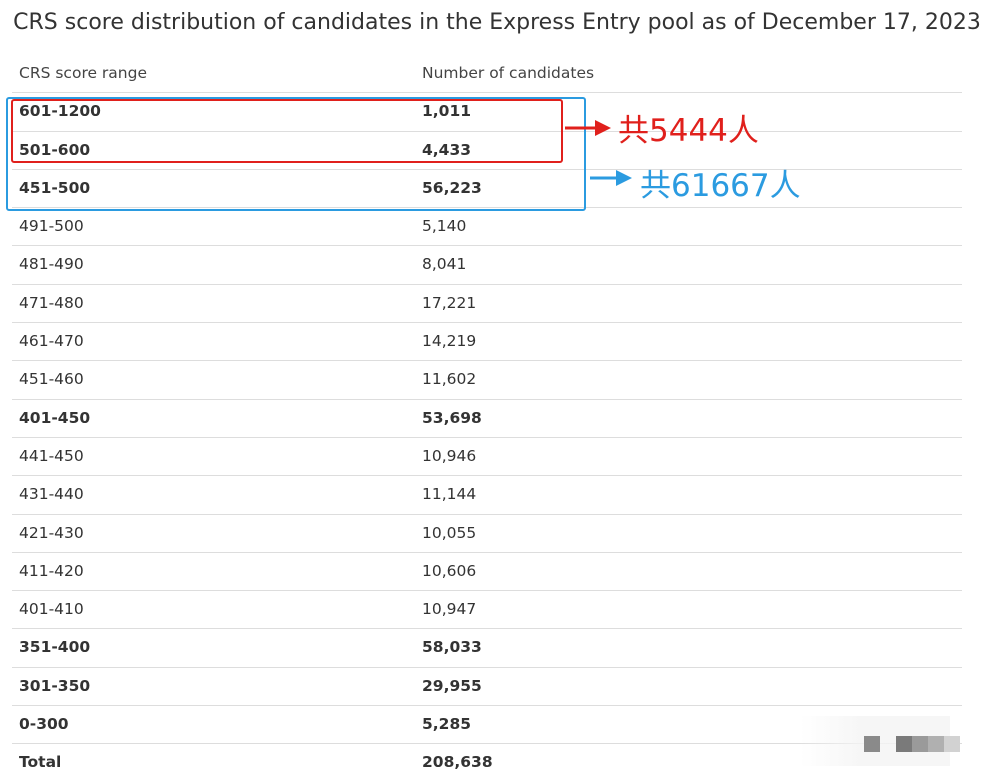 This screenshot has width=994, height=783. I want to click on score-range-cell: 0-300, so click(44, 724).